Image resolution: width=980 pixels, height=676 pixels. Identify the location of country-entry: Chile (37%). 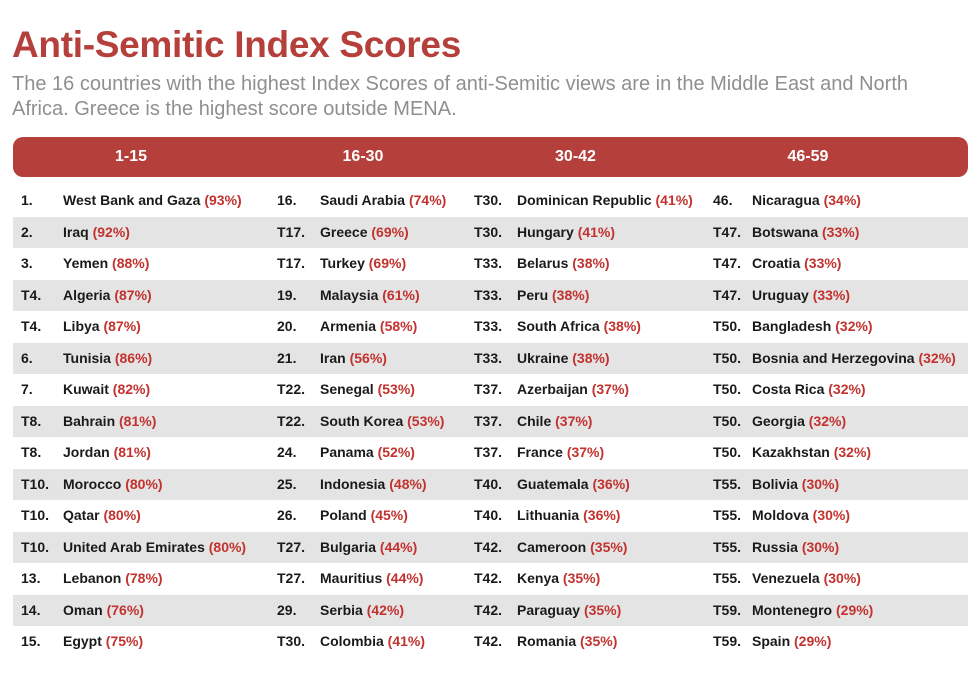
(554, 422).